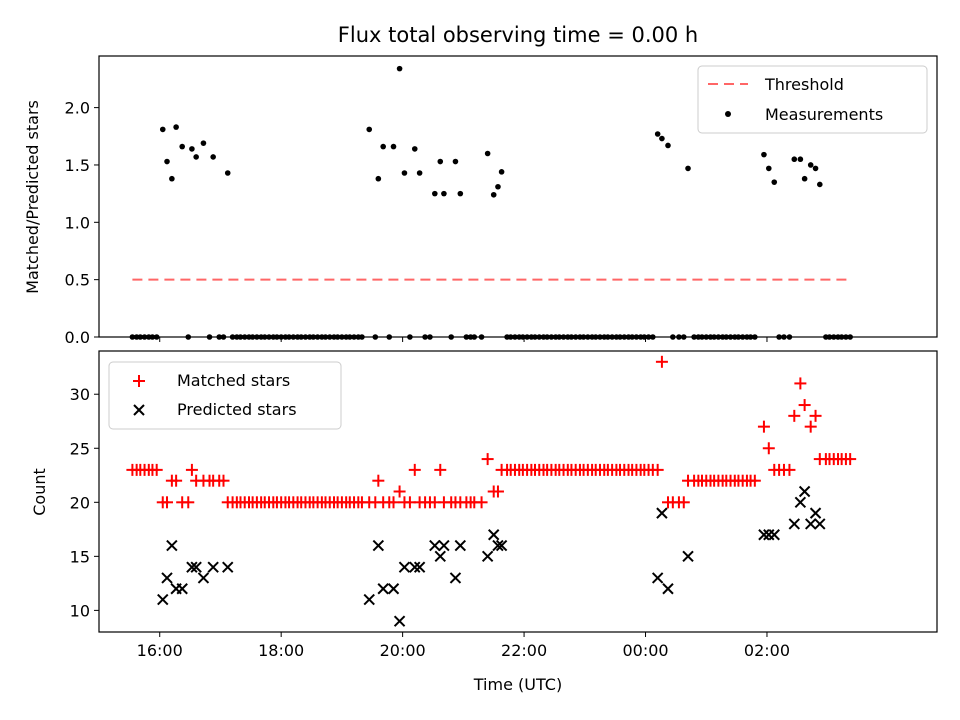  What do you see at coordinates (77, 165) in the screenshot?
I see `top-y-tick-label: 1.5` at bounding box center [77, 165].